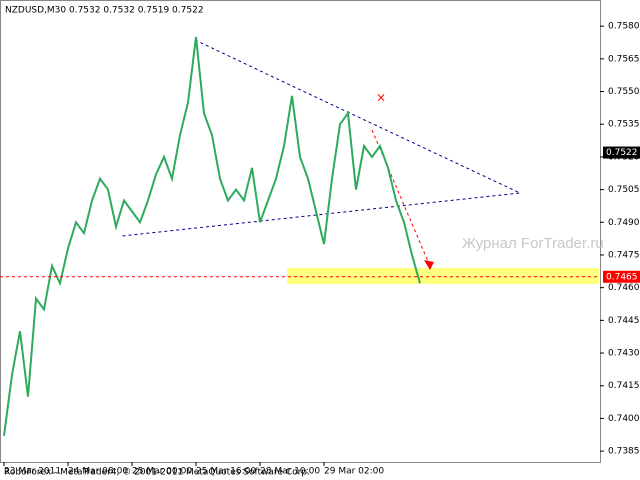 This screenshot has height=480, width=640. Describe the element at coordinates (624, 59) in the screenshot. I see `y-tick-label: 0.7565` at that location.